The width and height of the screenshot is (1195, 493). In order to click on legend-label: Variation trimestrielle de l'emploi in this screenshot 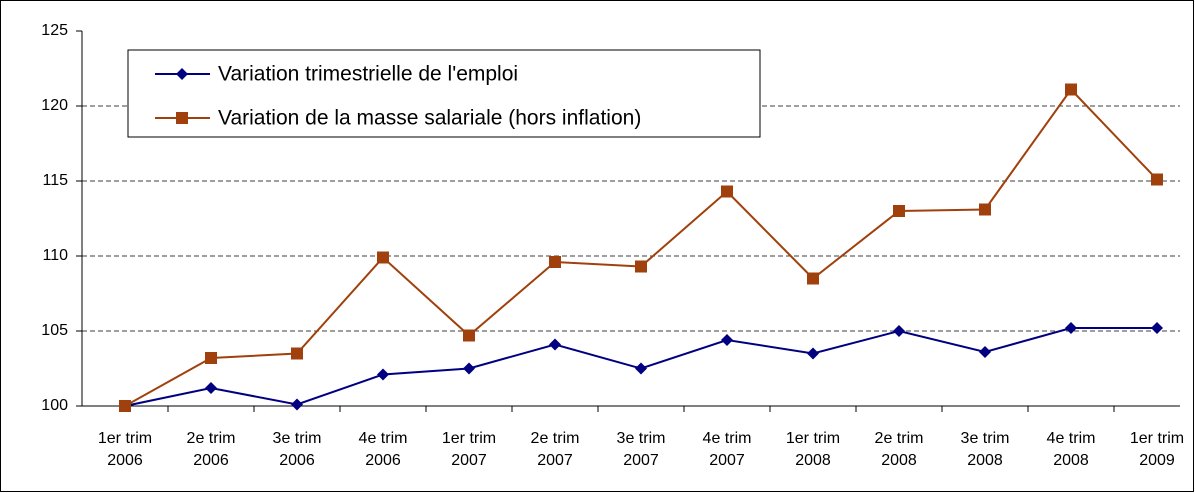, I will do `click(368, 74)`.